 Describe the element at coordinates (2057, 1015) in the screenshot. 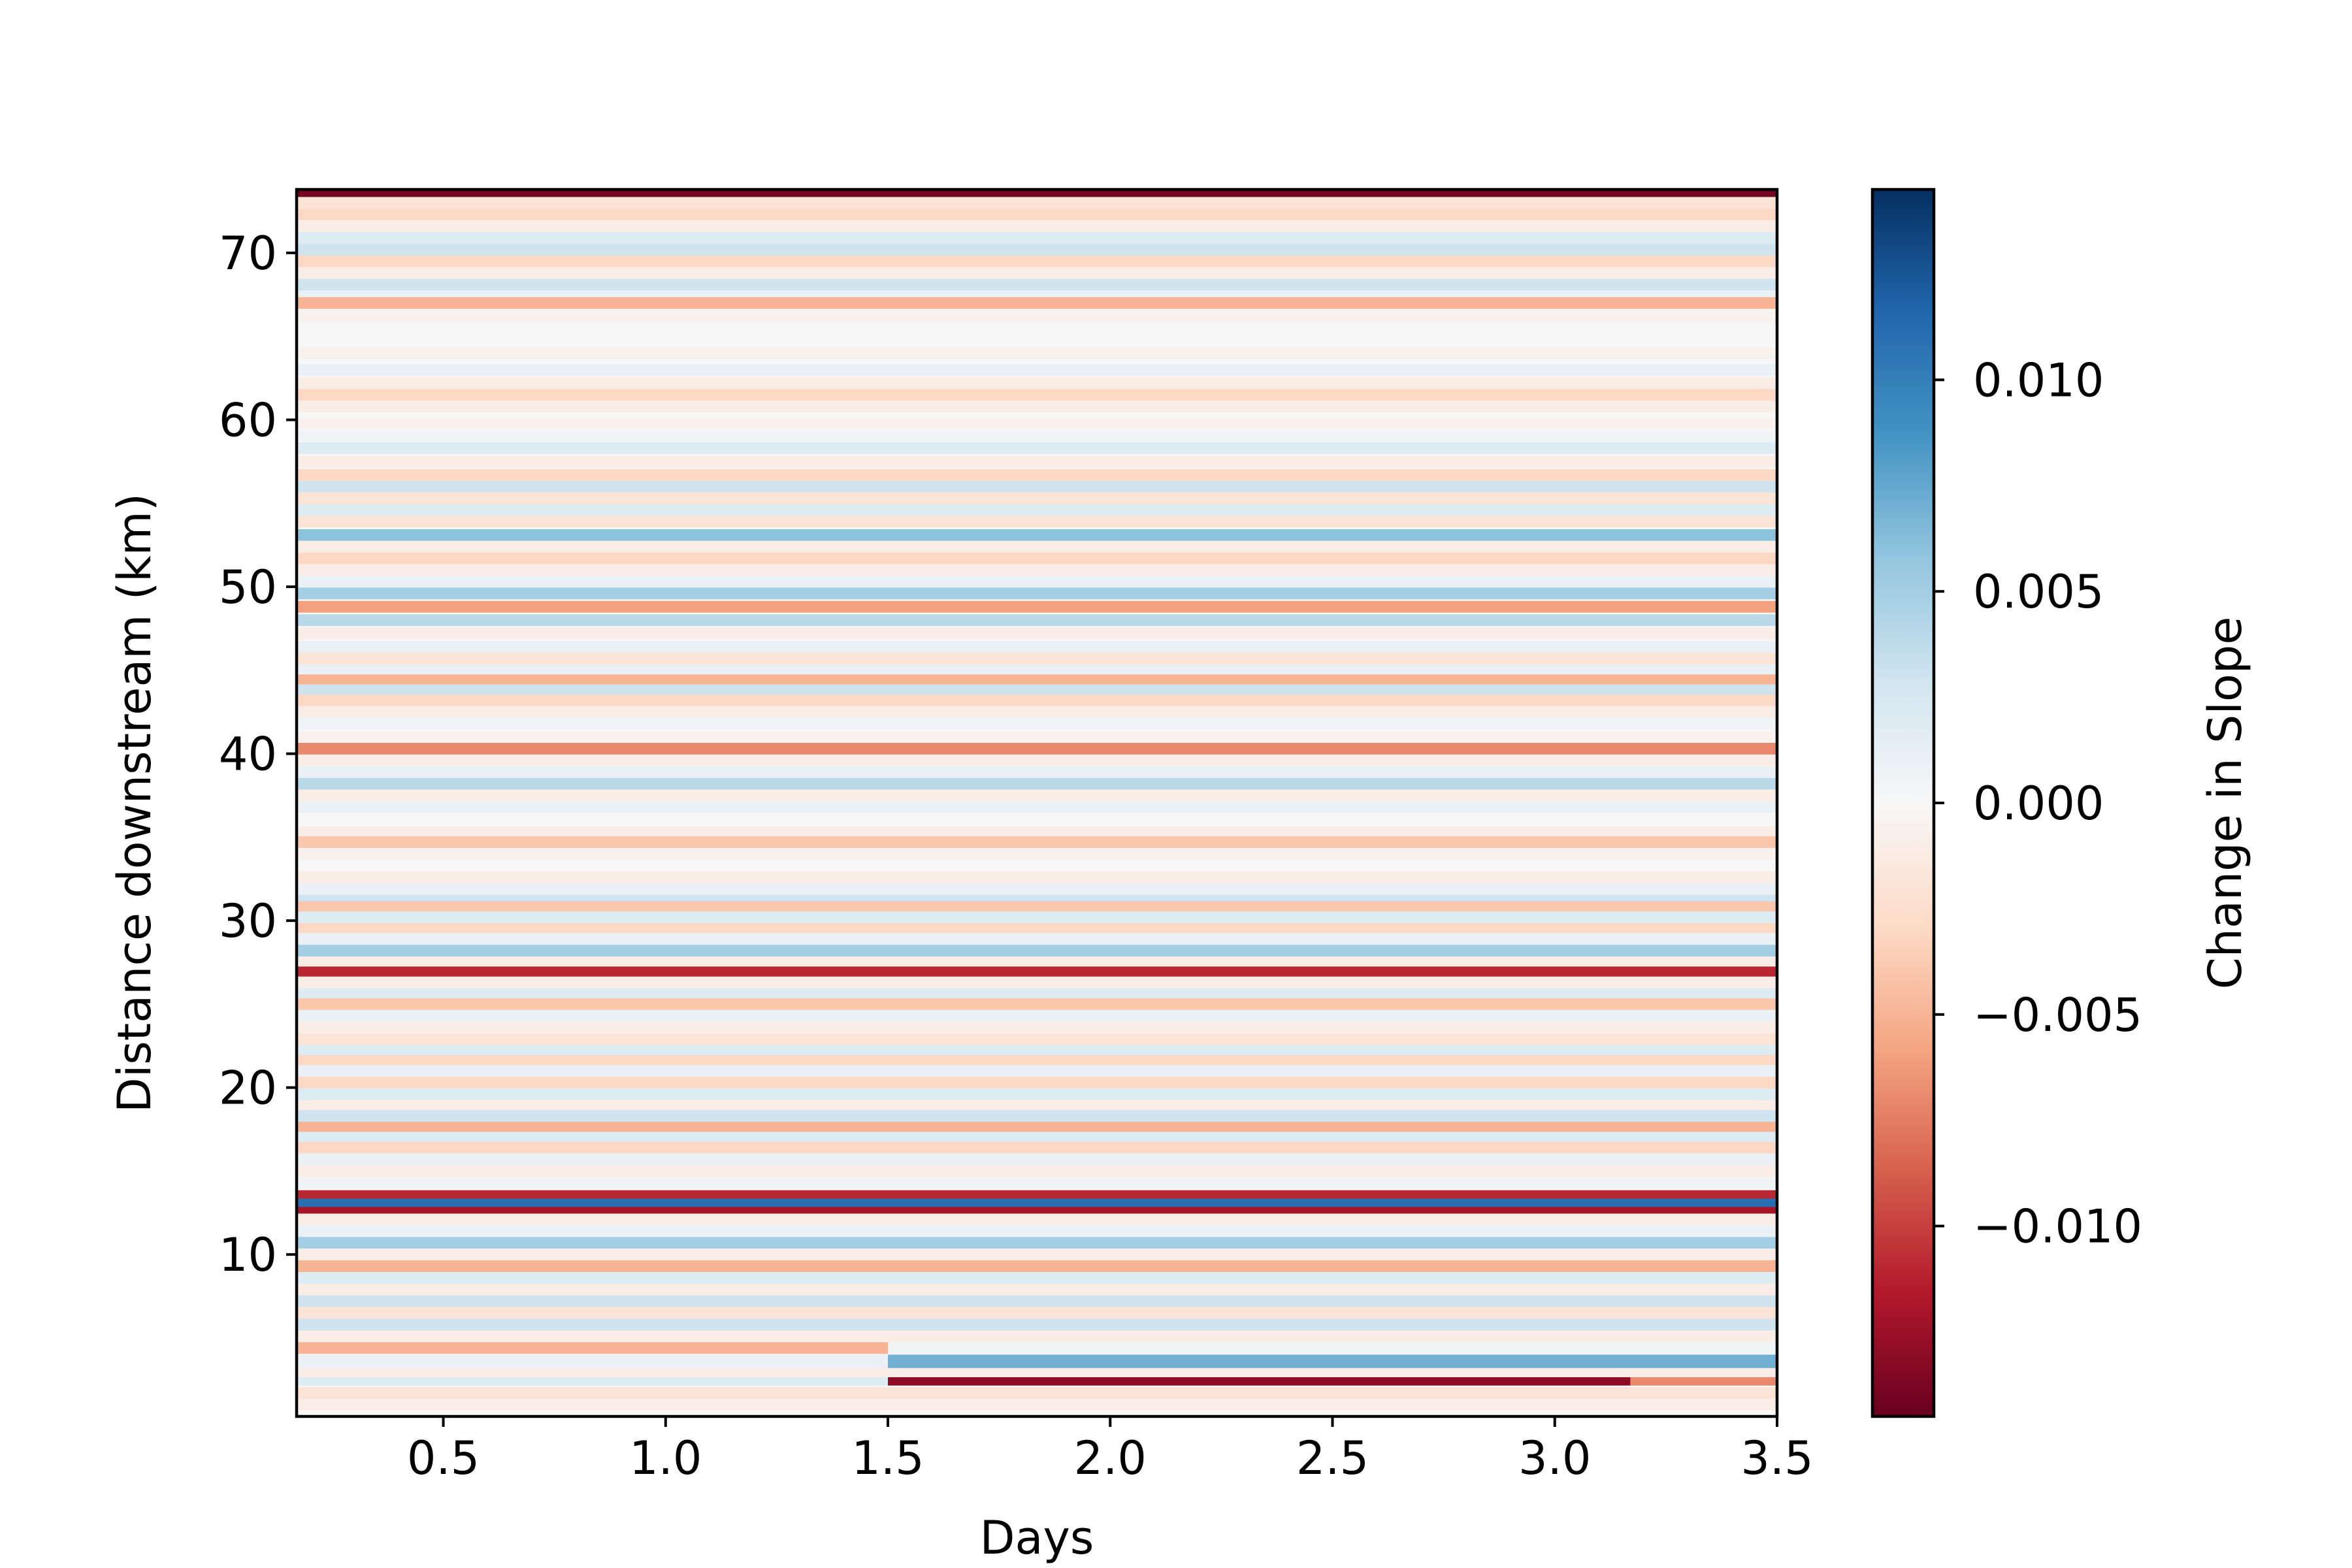

I see `colorbar-tick-label: −0.005` at that location.